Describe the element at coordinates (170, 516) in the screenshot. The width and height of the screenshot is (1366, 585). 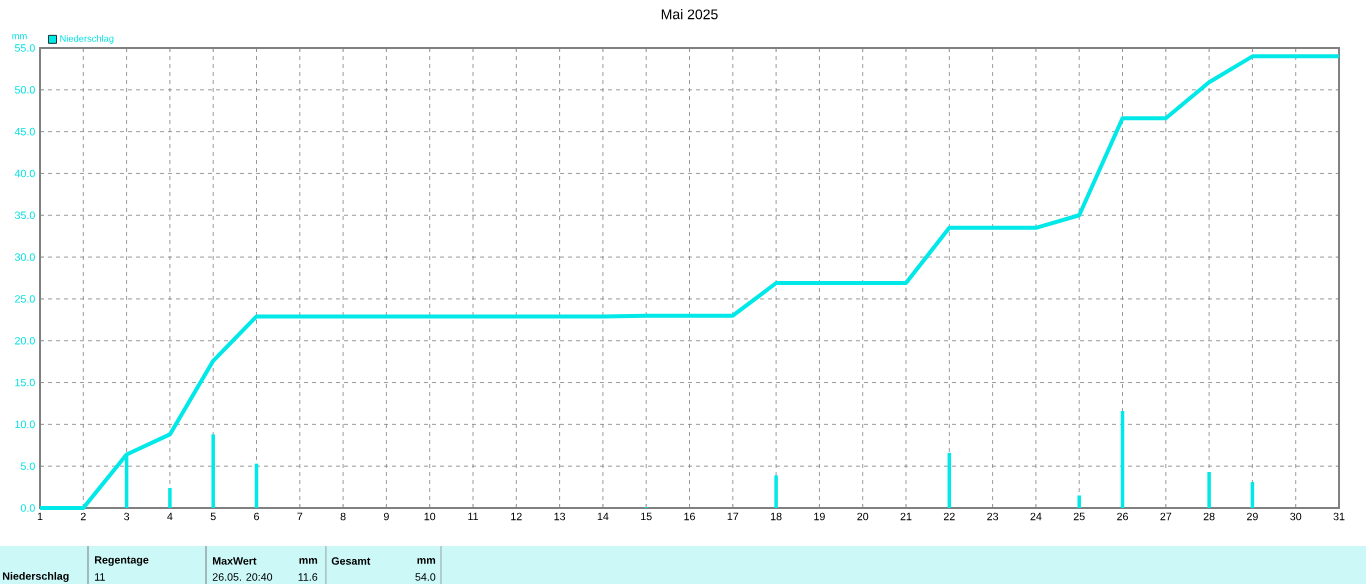
I see `x-tick-label: 4` at that location.